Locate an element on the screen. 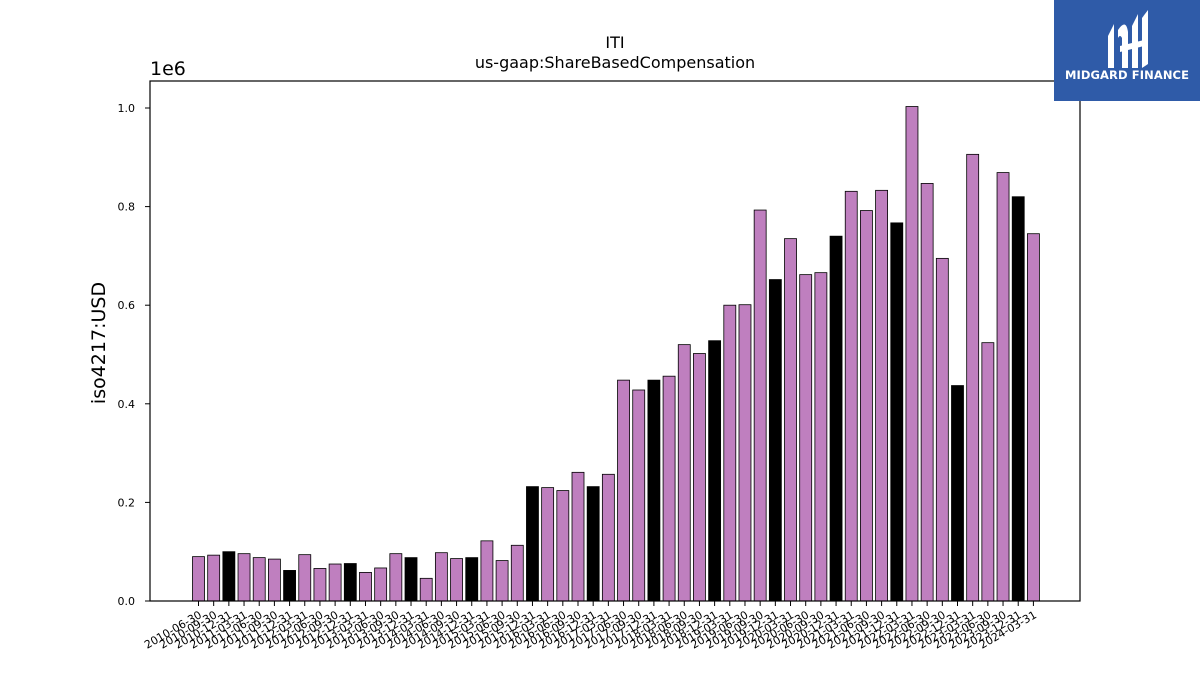 Image resolution: width=1200 pixels, height=675 pixels. y-tick-label: 0.0 is located at coordinates (127, 601).